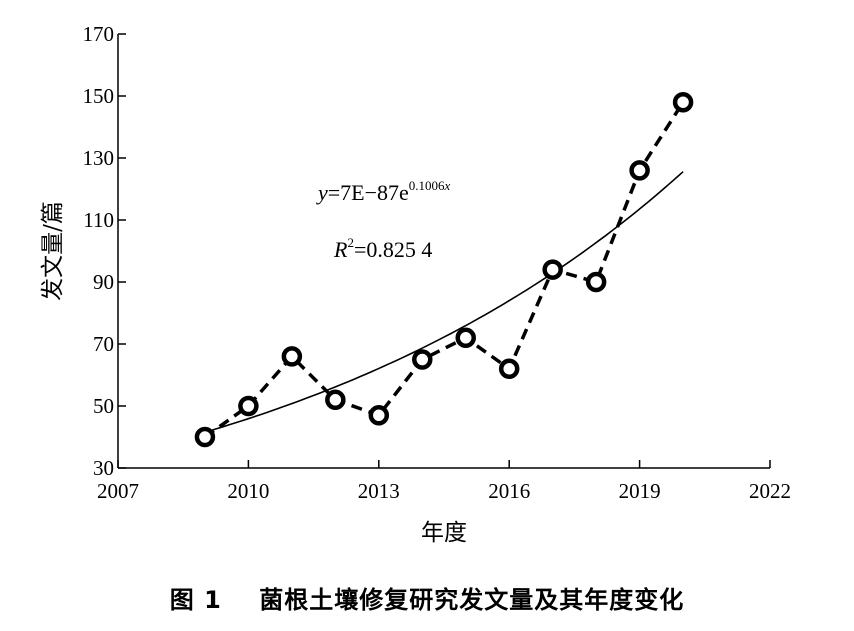  What do you see at coordinates (770, 491) in the screenshot?
I see `x-tick-label: 2022` at bounding box center [770, 491].